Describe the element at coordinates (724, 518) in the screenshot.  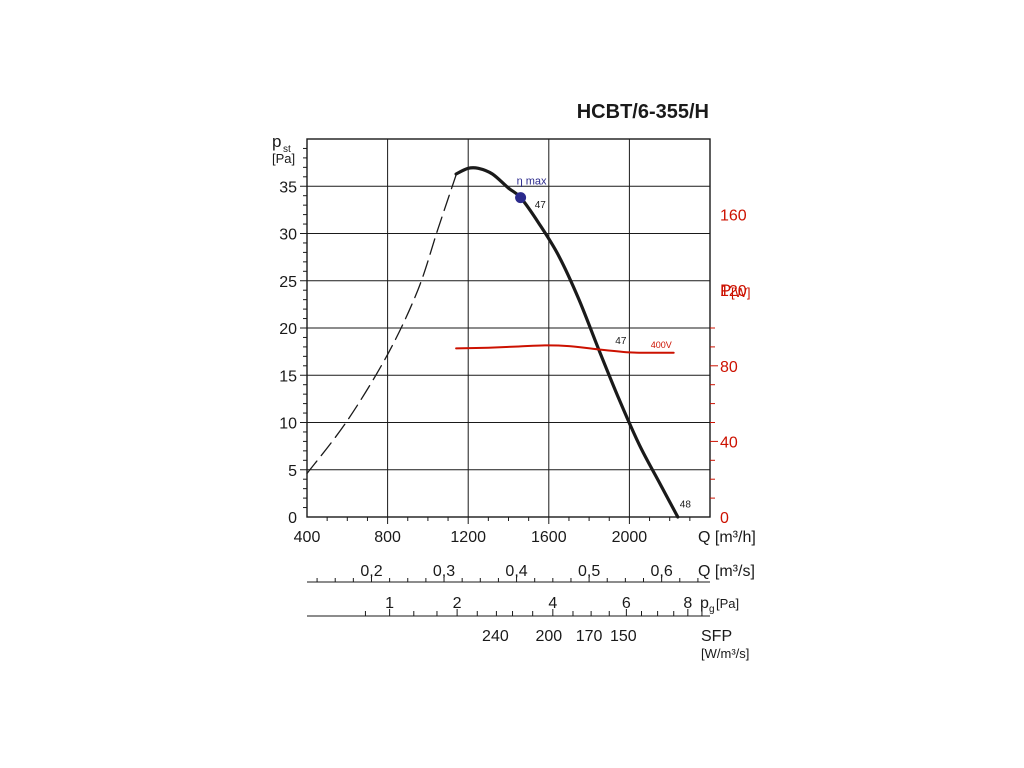
I see `y2-tick-label: 0` at that location.